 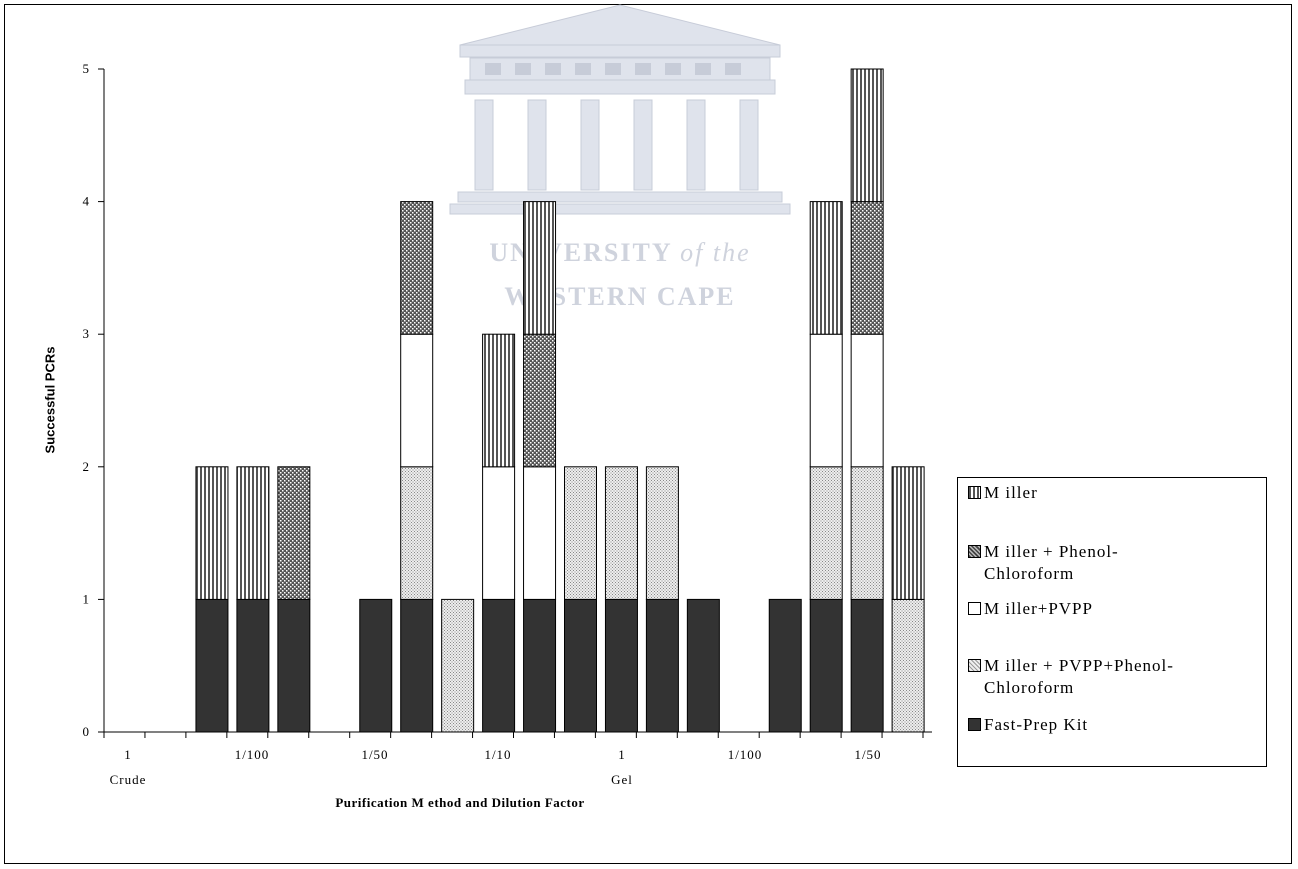 What do you see at coordinates (1051, 562) in the screenshot?
I see `legend-label: M iller + Phenol- Chloroform` at bounding box center [1051, 562].